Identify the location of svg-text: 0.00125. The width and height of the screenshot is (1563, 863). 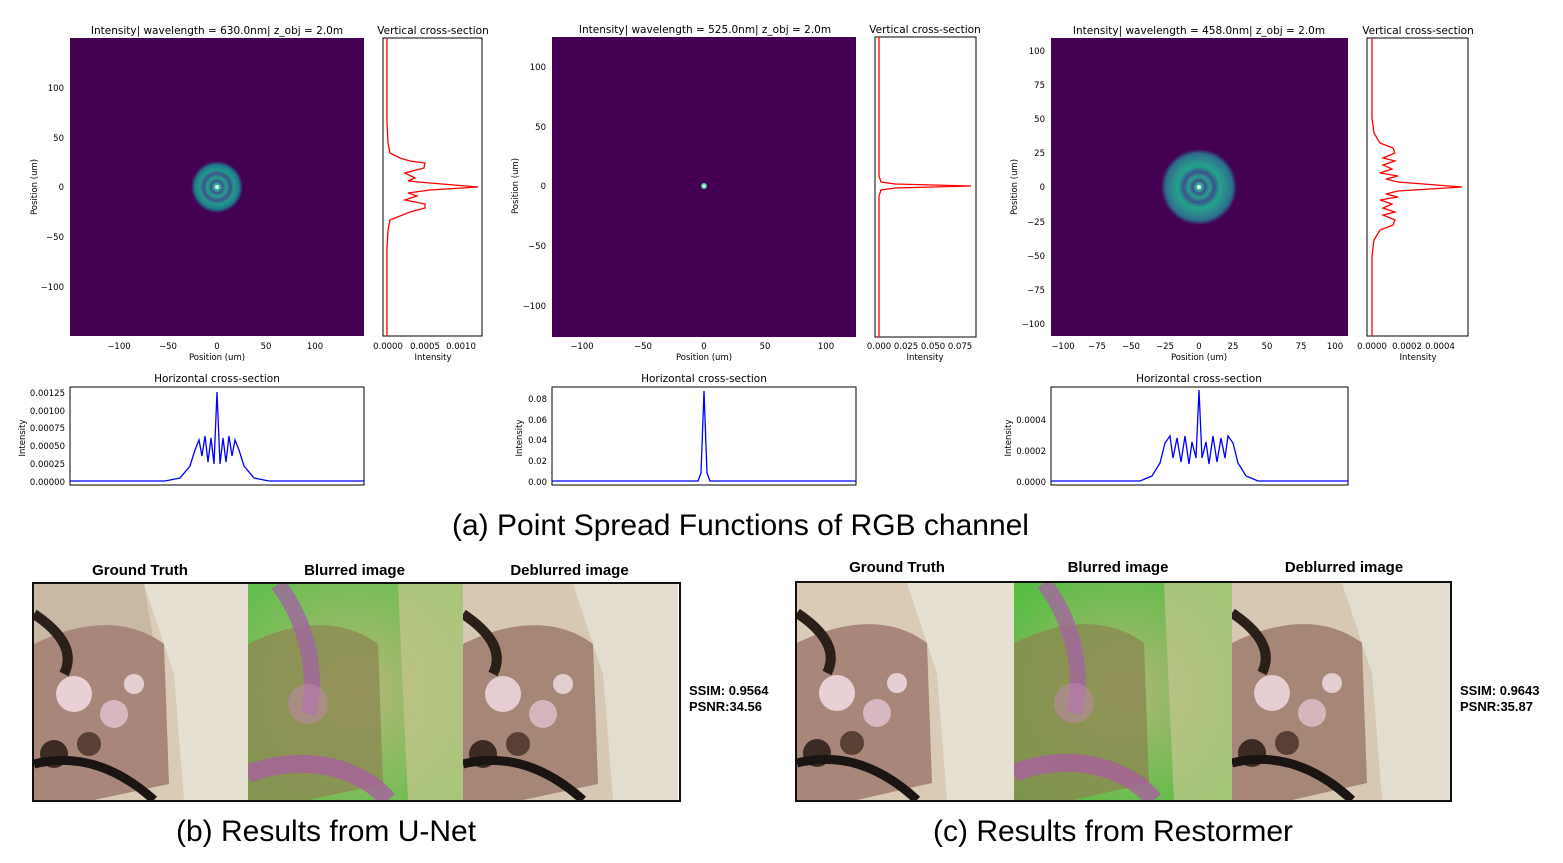
(47, 394).